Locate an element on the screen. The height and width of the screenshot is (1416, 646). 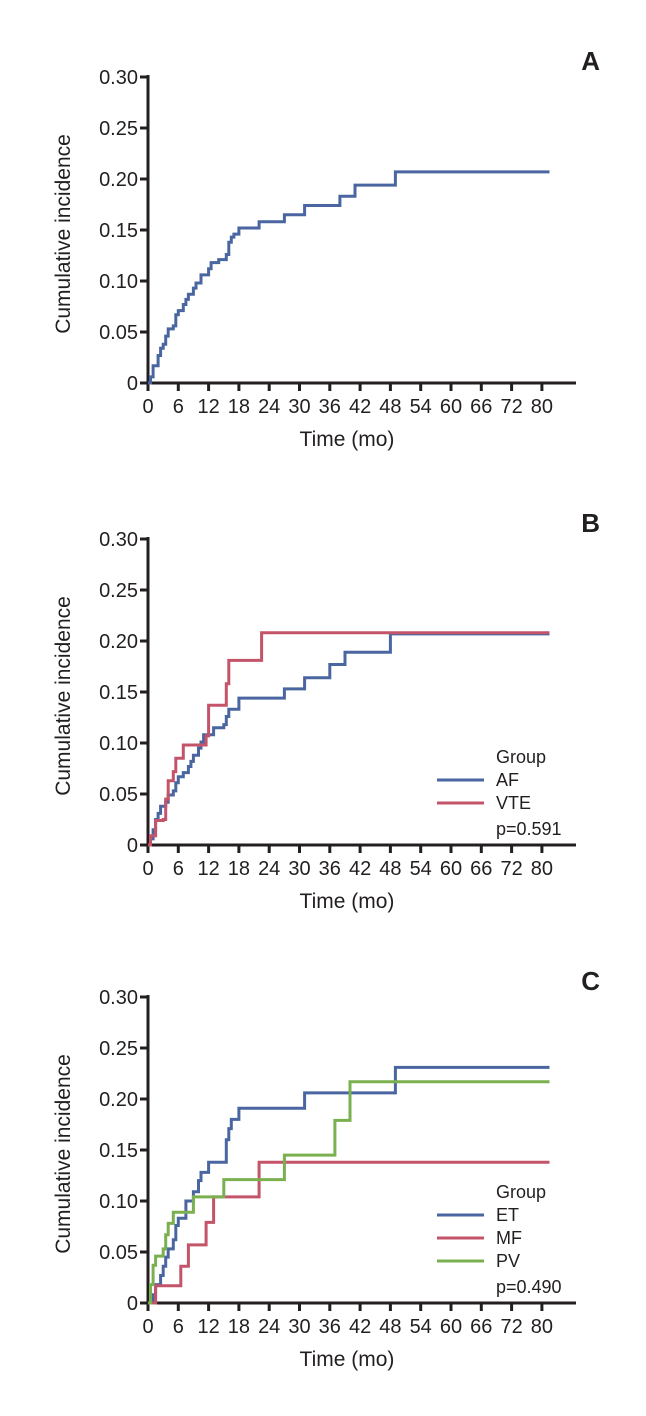
legend-label-mf: MF is located at coordinates (509, 1238).